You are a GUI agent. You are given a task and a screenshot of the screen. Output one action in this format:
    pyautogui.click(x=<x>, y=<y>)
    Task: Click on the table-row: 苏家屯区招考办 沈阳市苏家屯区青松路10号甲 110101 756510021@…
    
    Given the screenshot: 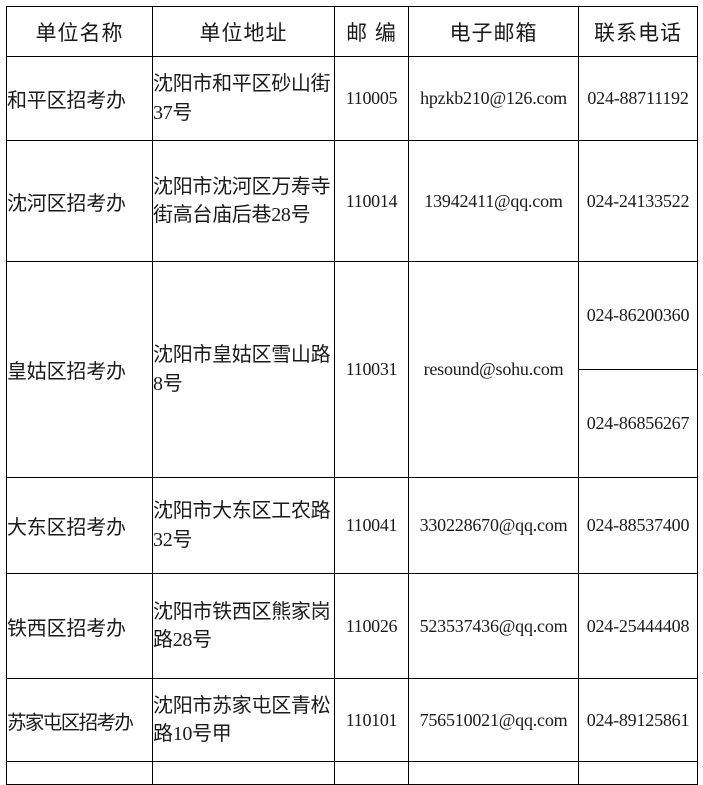 What is the action you would take?
    pyautogui.click(x=352, y=720)
    